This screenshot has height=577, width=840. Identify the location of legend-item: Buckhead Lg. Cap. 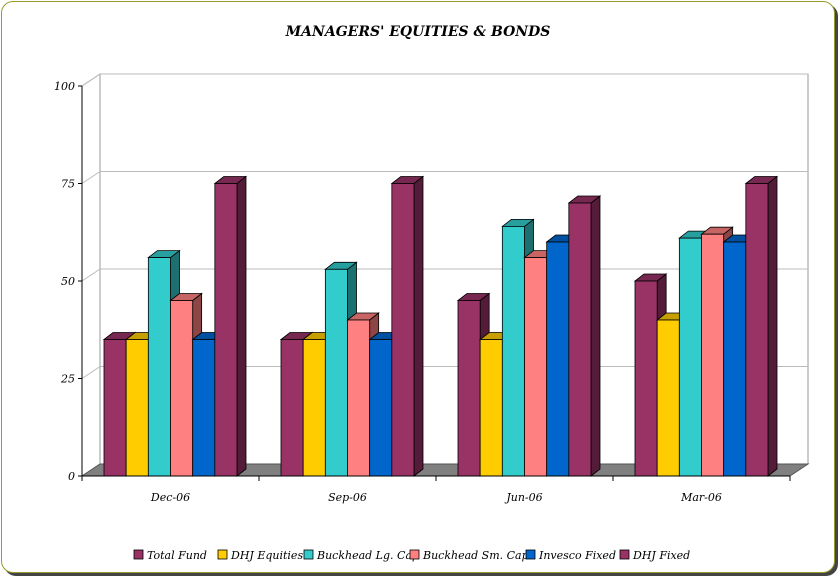
(361, 555).